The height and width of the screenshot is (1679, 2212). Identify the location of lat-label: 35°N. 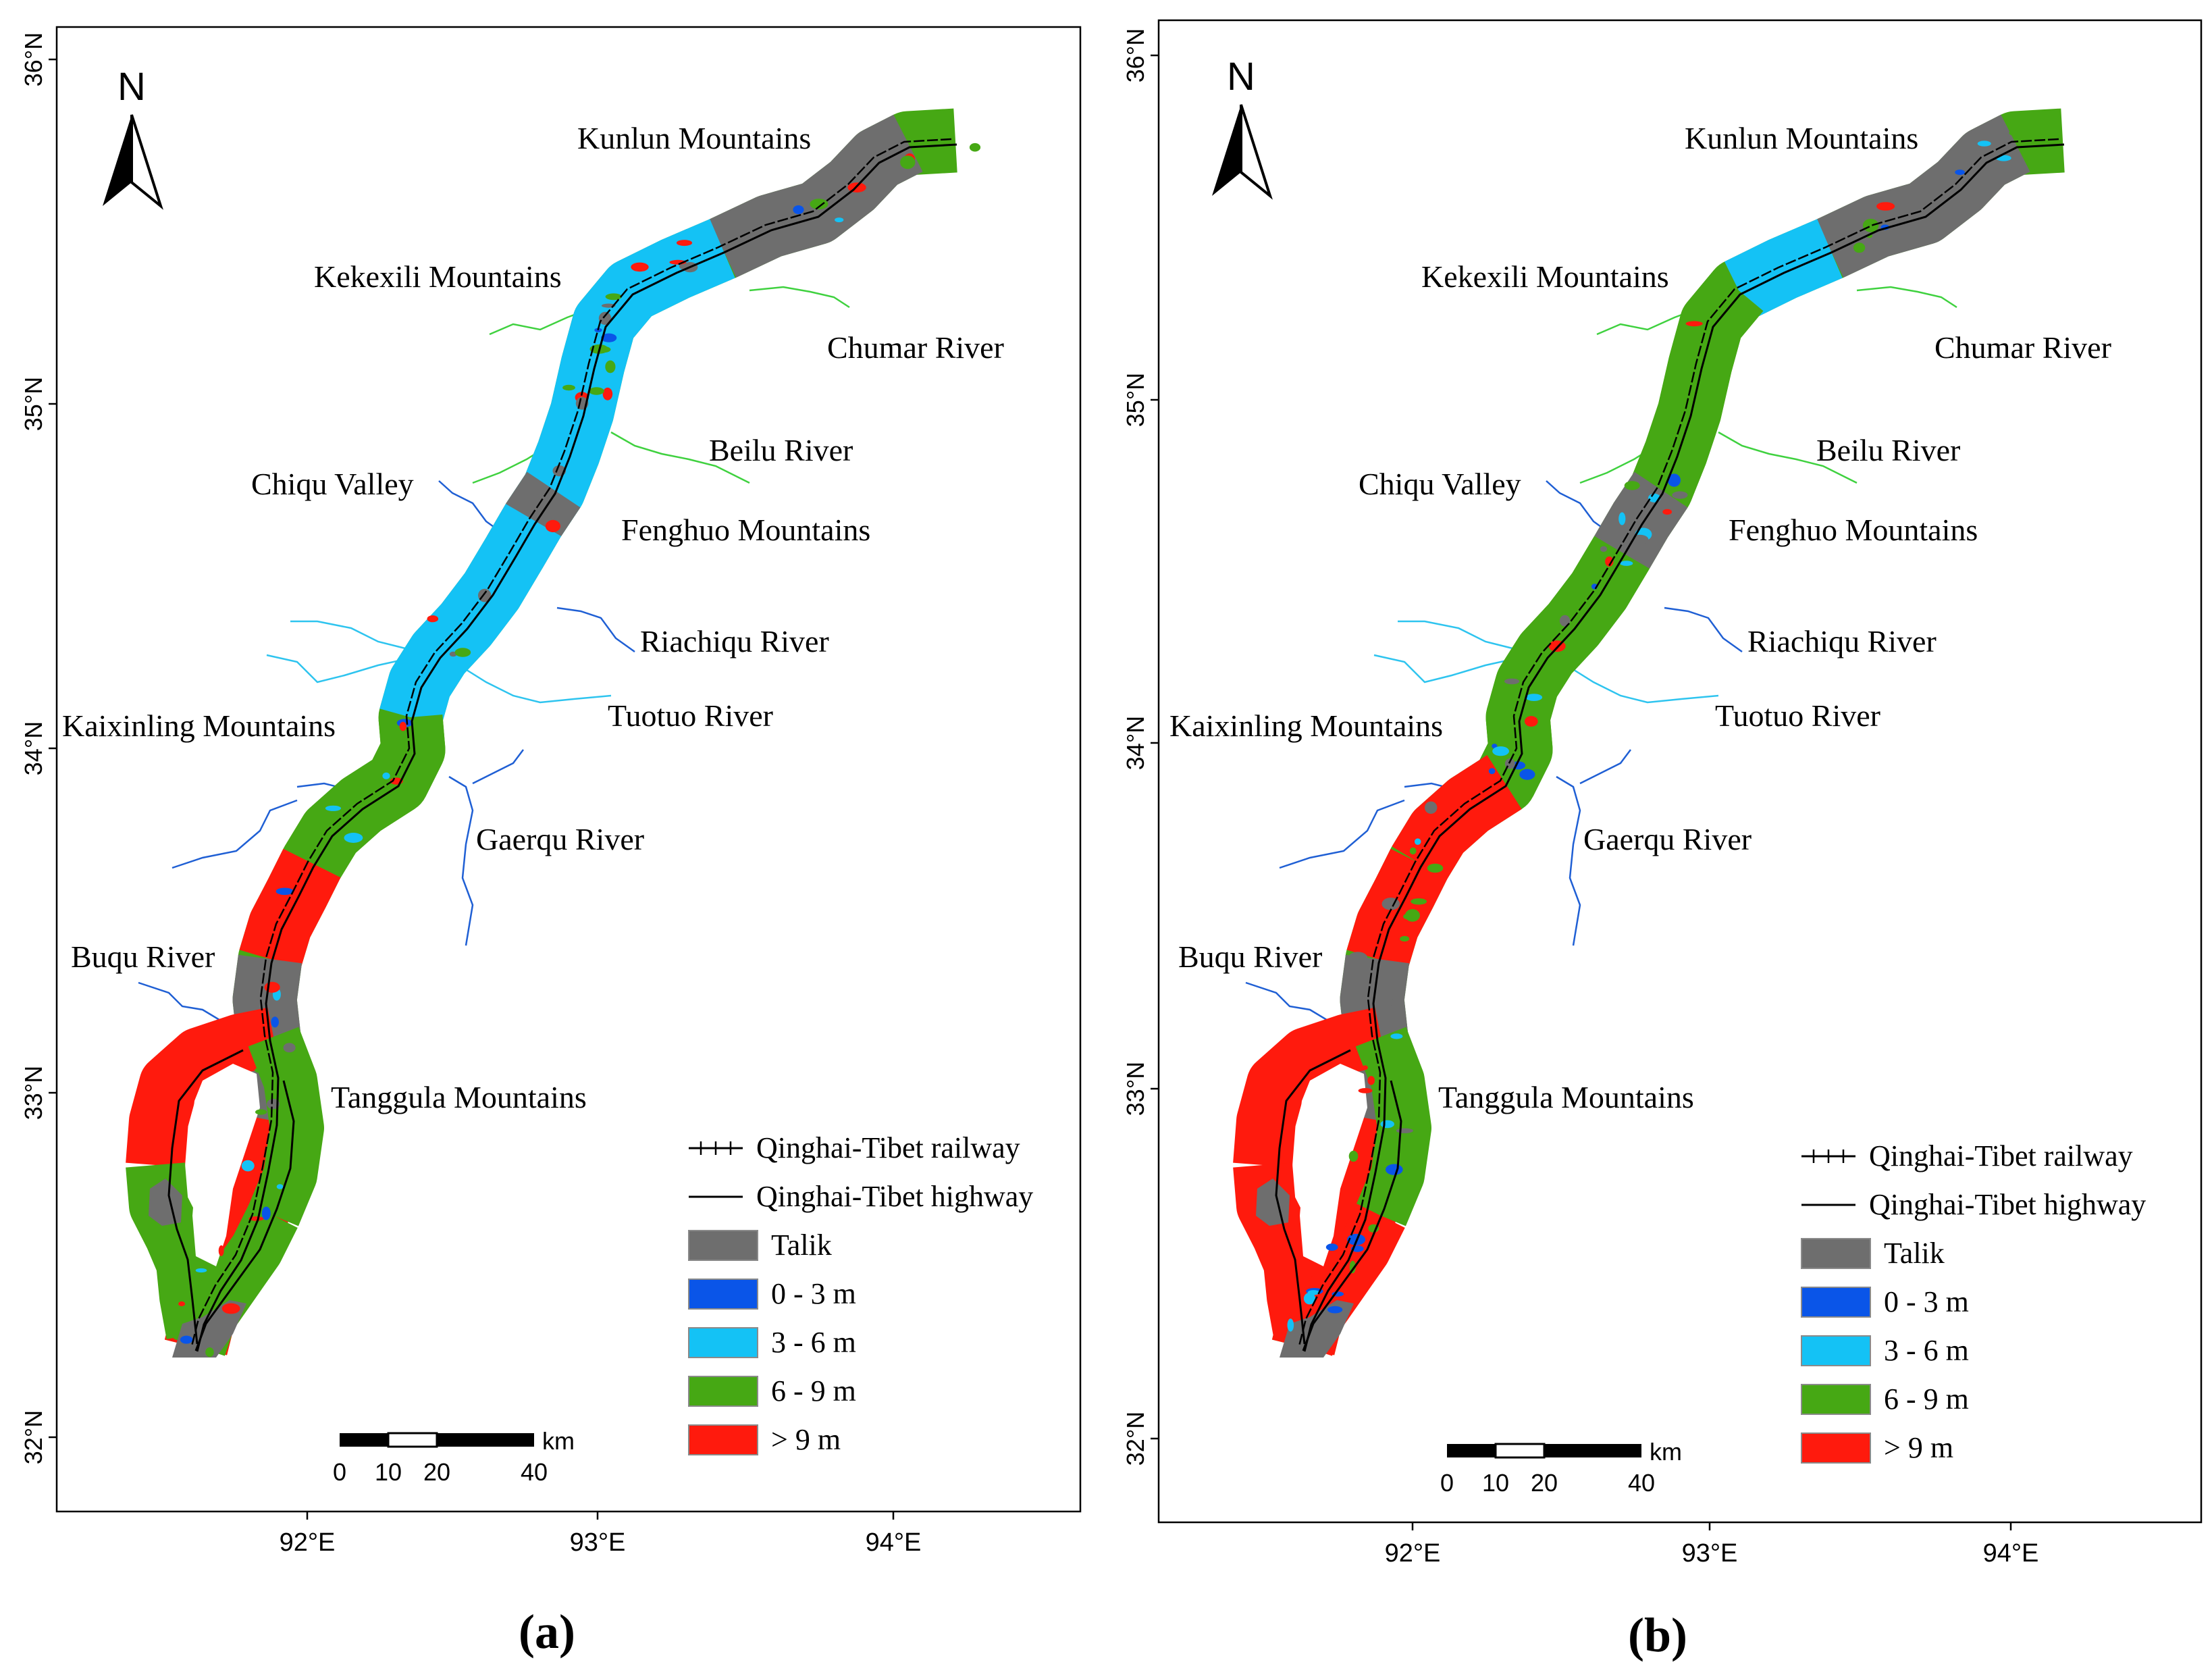
(33, 404).